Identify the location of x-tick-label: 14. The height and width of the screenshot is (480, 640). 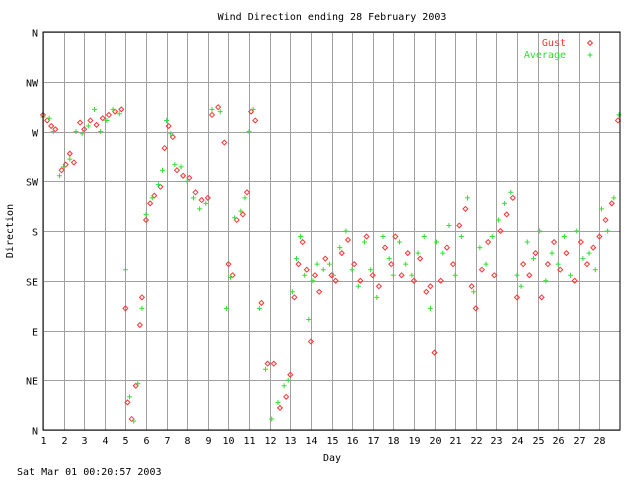
(311, 441).